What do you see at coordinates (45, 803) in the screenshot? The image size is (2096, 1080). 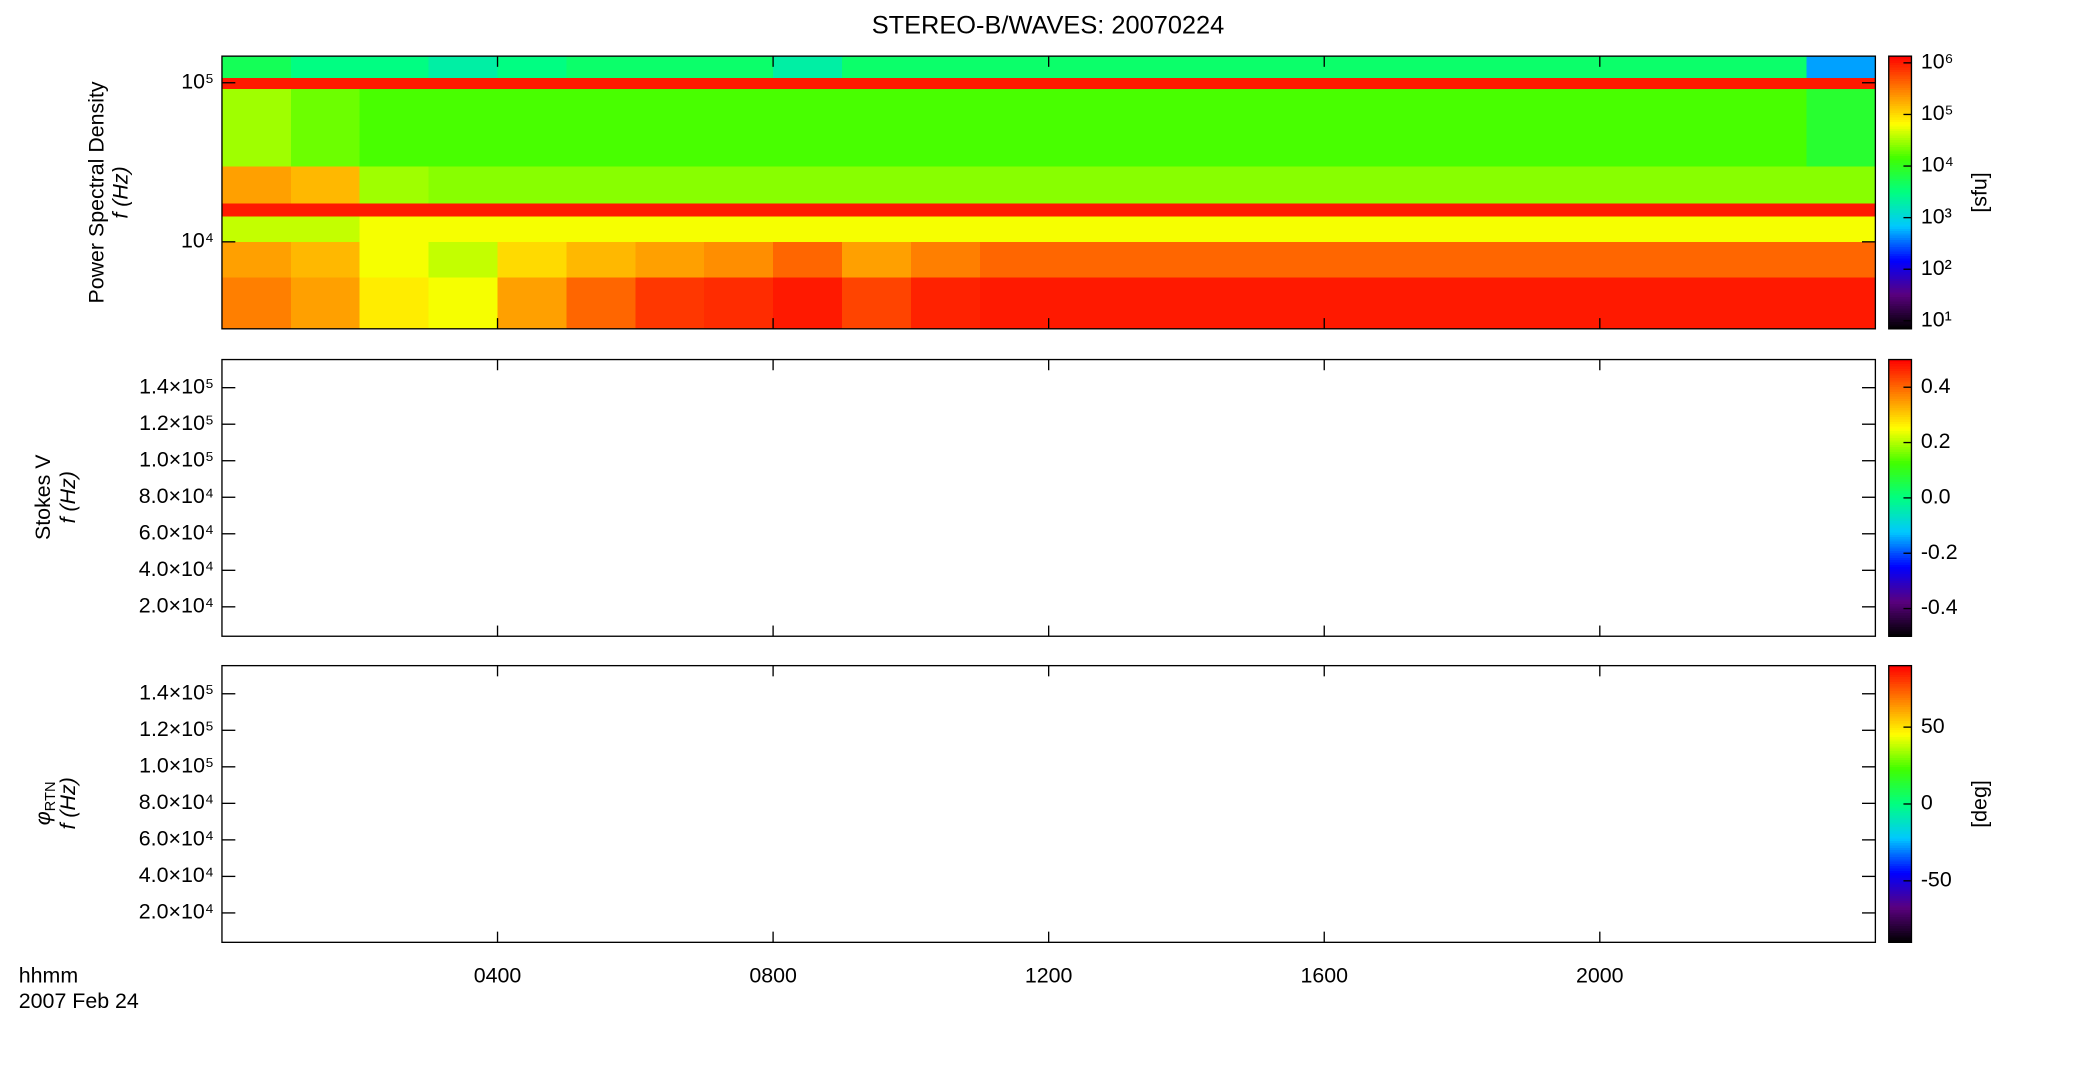 I see `y-axis-title: φRTN` at bounding box center [45, 803].